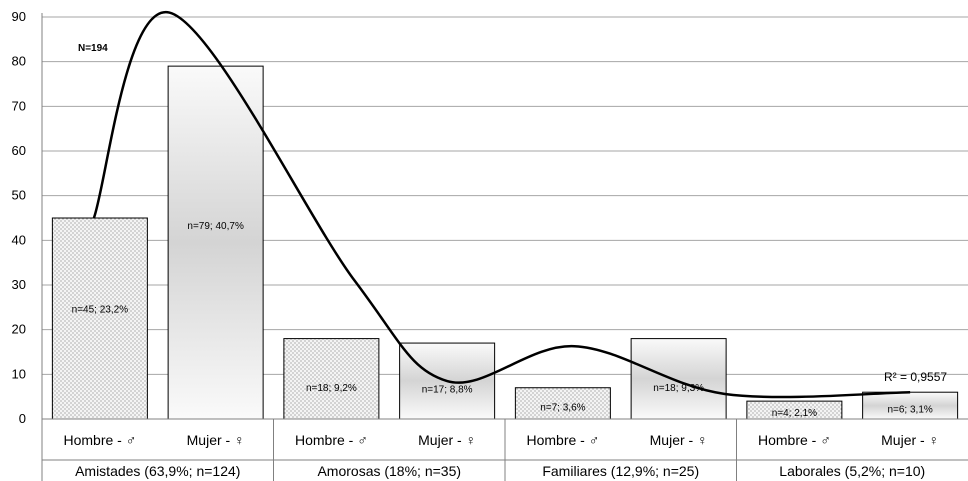  I want to click on bar-data-label: n=18; 9,3%, so click(678, 388).